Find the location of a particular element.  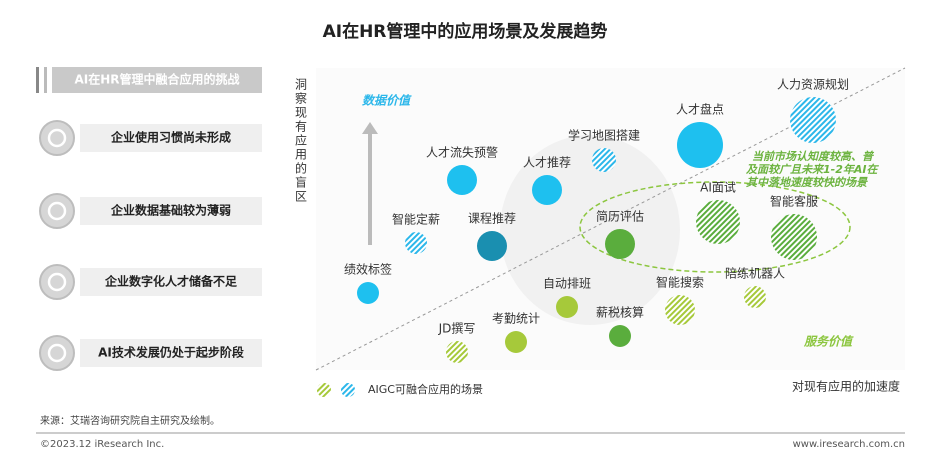

zone-label: 数据价值 is located at coordinates (387, 101).